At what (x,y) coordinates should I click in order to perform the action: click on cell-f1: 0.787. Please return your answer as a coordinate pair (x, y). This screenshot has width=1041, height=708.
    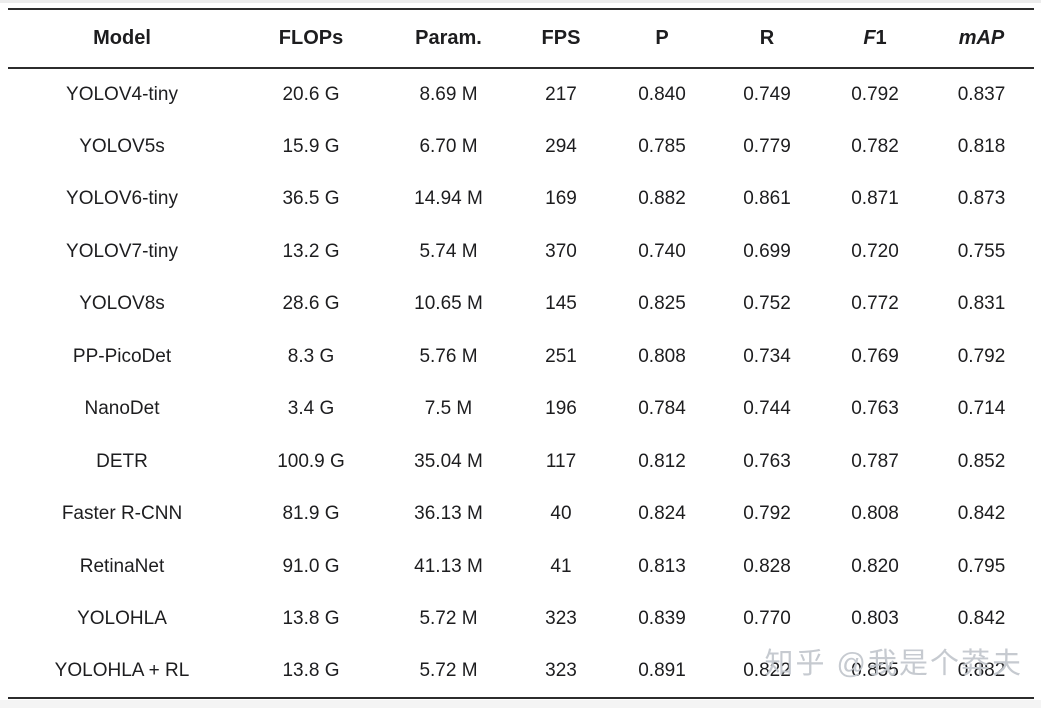
    Looking at the image, I should click on (875, 461).